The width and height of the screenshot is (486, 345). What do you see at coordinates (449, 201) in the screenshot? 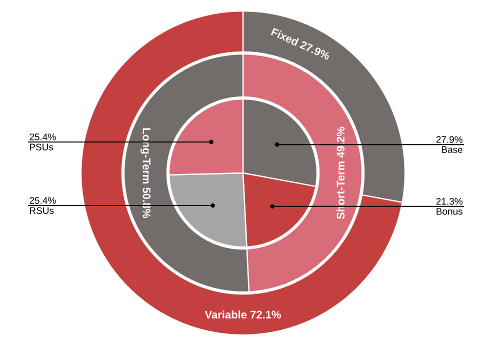
I see `data-label: 21.3%` at bounding box center [449, 201].